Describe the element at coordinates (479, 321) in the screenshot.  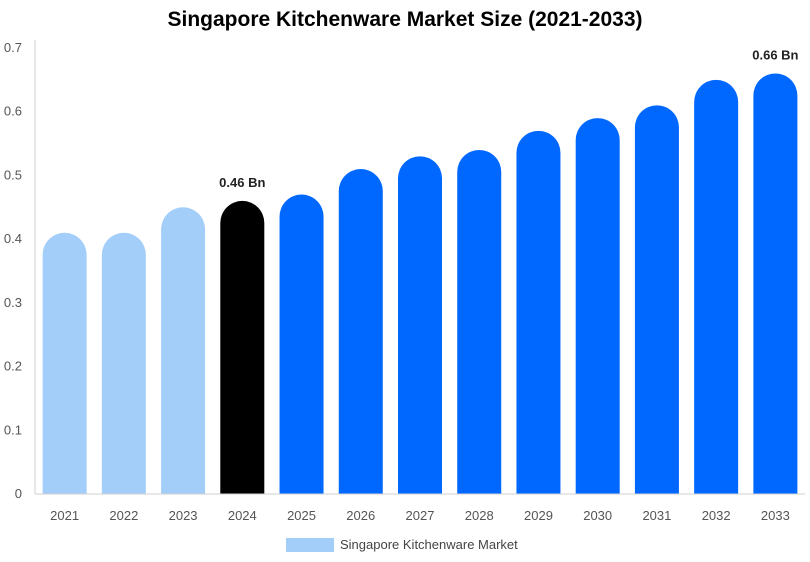
I see `bar-2028` at that location.